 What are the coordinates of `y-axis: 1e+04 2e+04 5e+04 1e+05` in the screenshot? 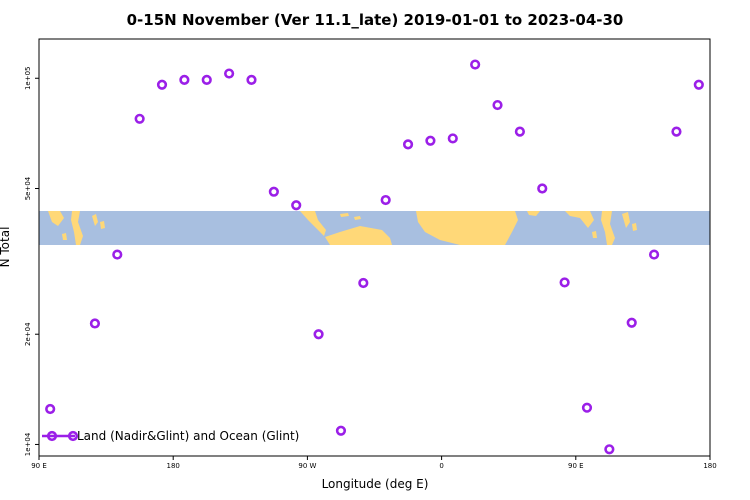 It's located at (31, 261).